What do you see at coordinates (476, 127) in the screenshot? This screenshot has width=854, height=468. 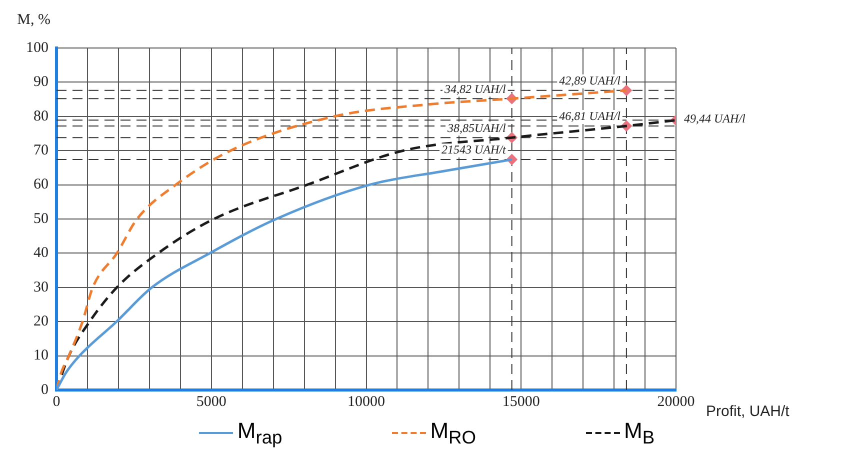 I see `annotation: 38,85UAH/l` at bounding box center [476, 127].